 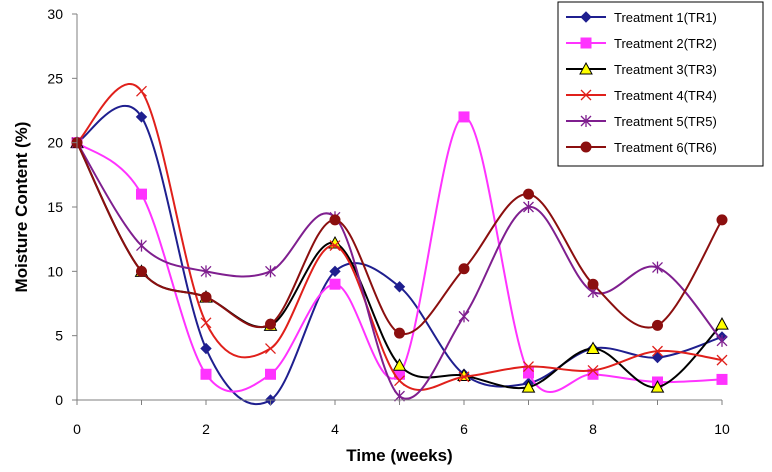 I want to click on x-tick-label: 8, so click(x=593, y=429).